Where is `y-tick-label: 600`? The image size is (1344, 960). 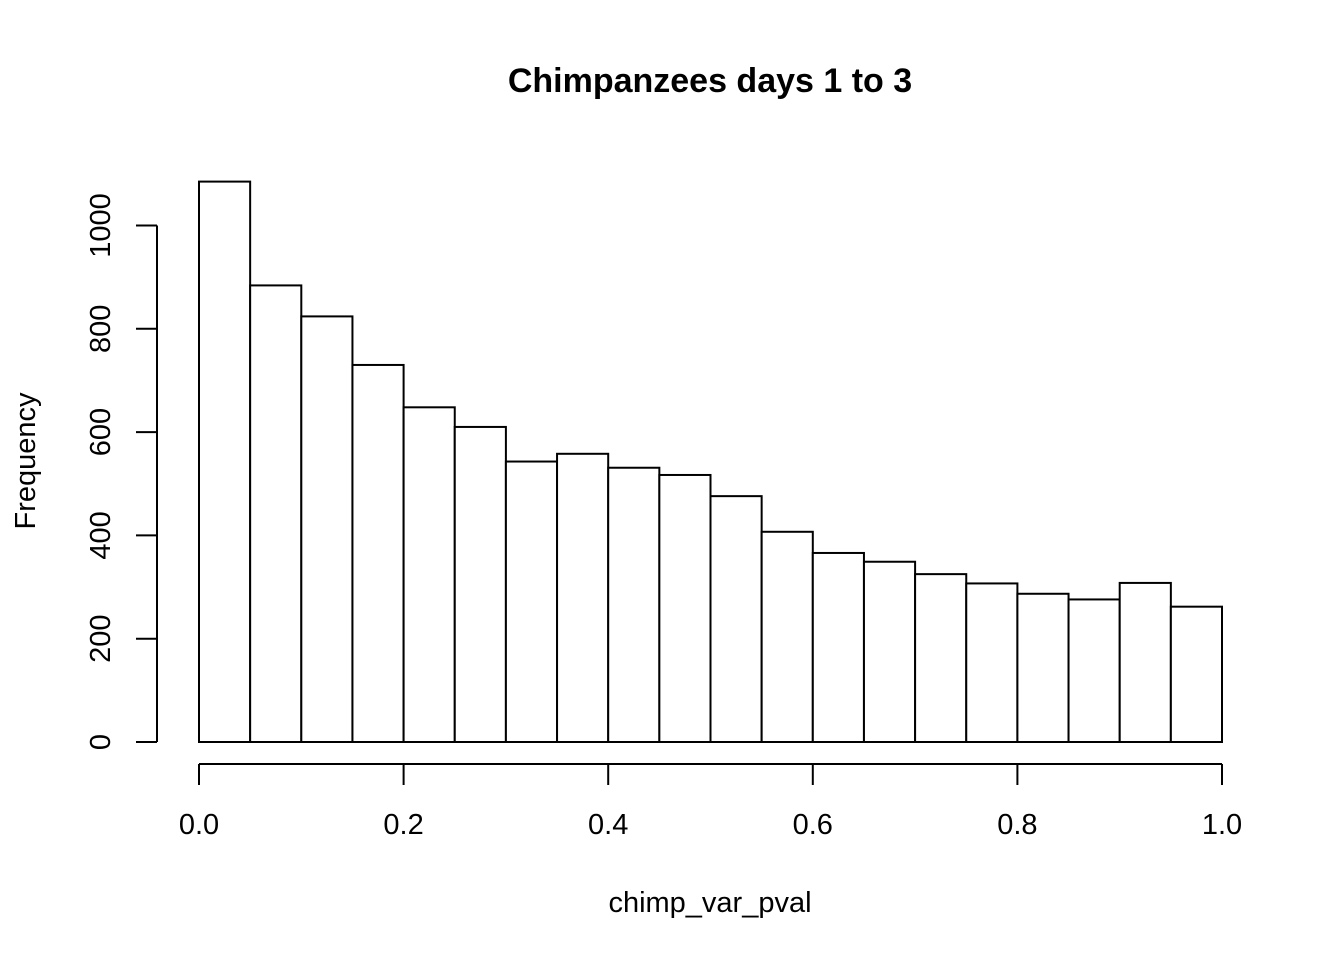
y-tick-label: 600 is located at coordinates (101, 432).